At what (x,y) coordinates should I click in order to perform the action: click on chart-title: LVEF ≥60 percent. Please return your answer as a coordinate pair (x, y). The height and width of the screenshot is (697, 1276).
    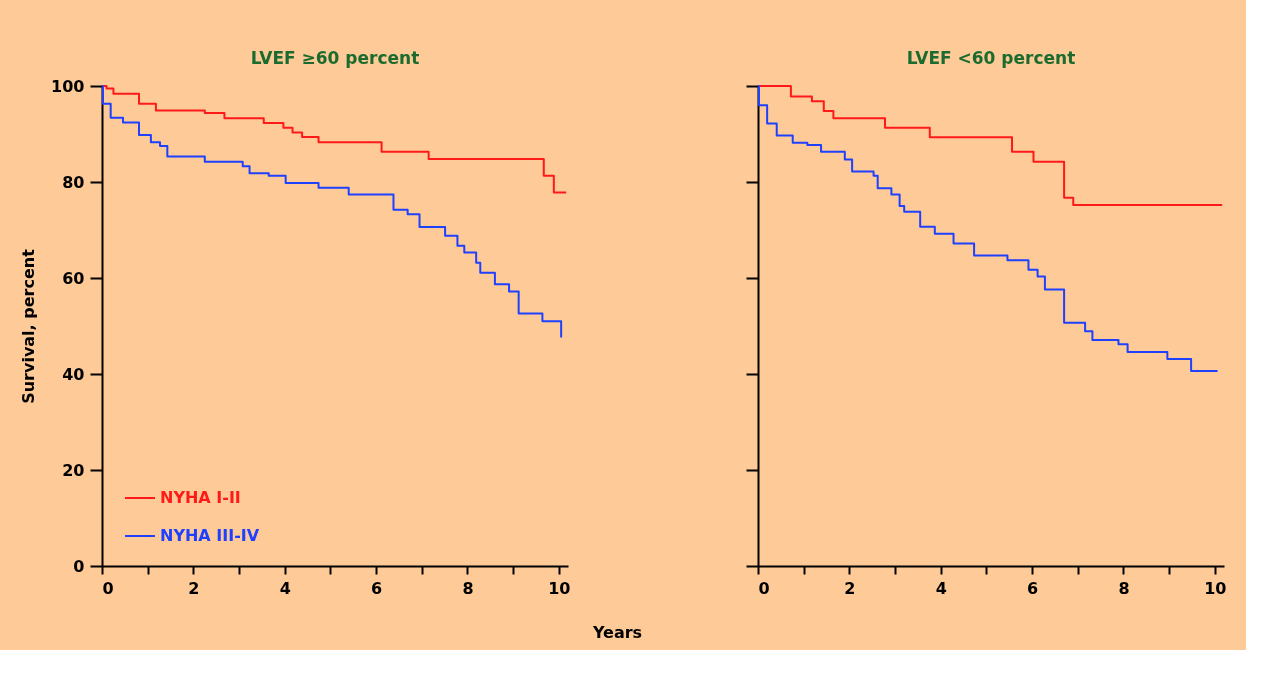
    Looking at the image, I should click on (335, 58).